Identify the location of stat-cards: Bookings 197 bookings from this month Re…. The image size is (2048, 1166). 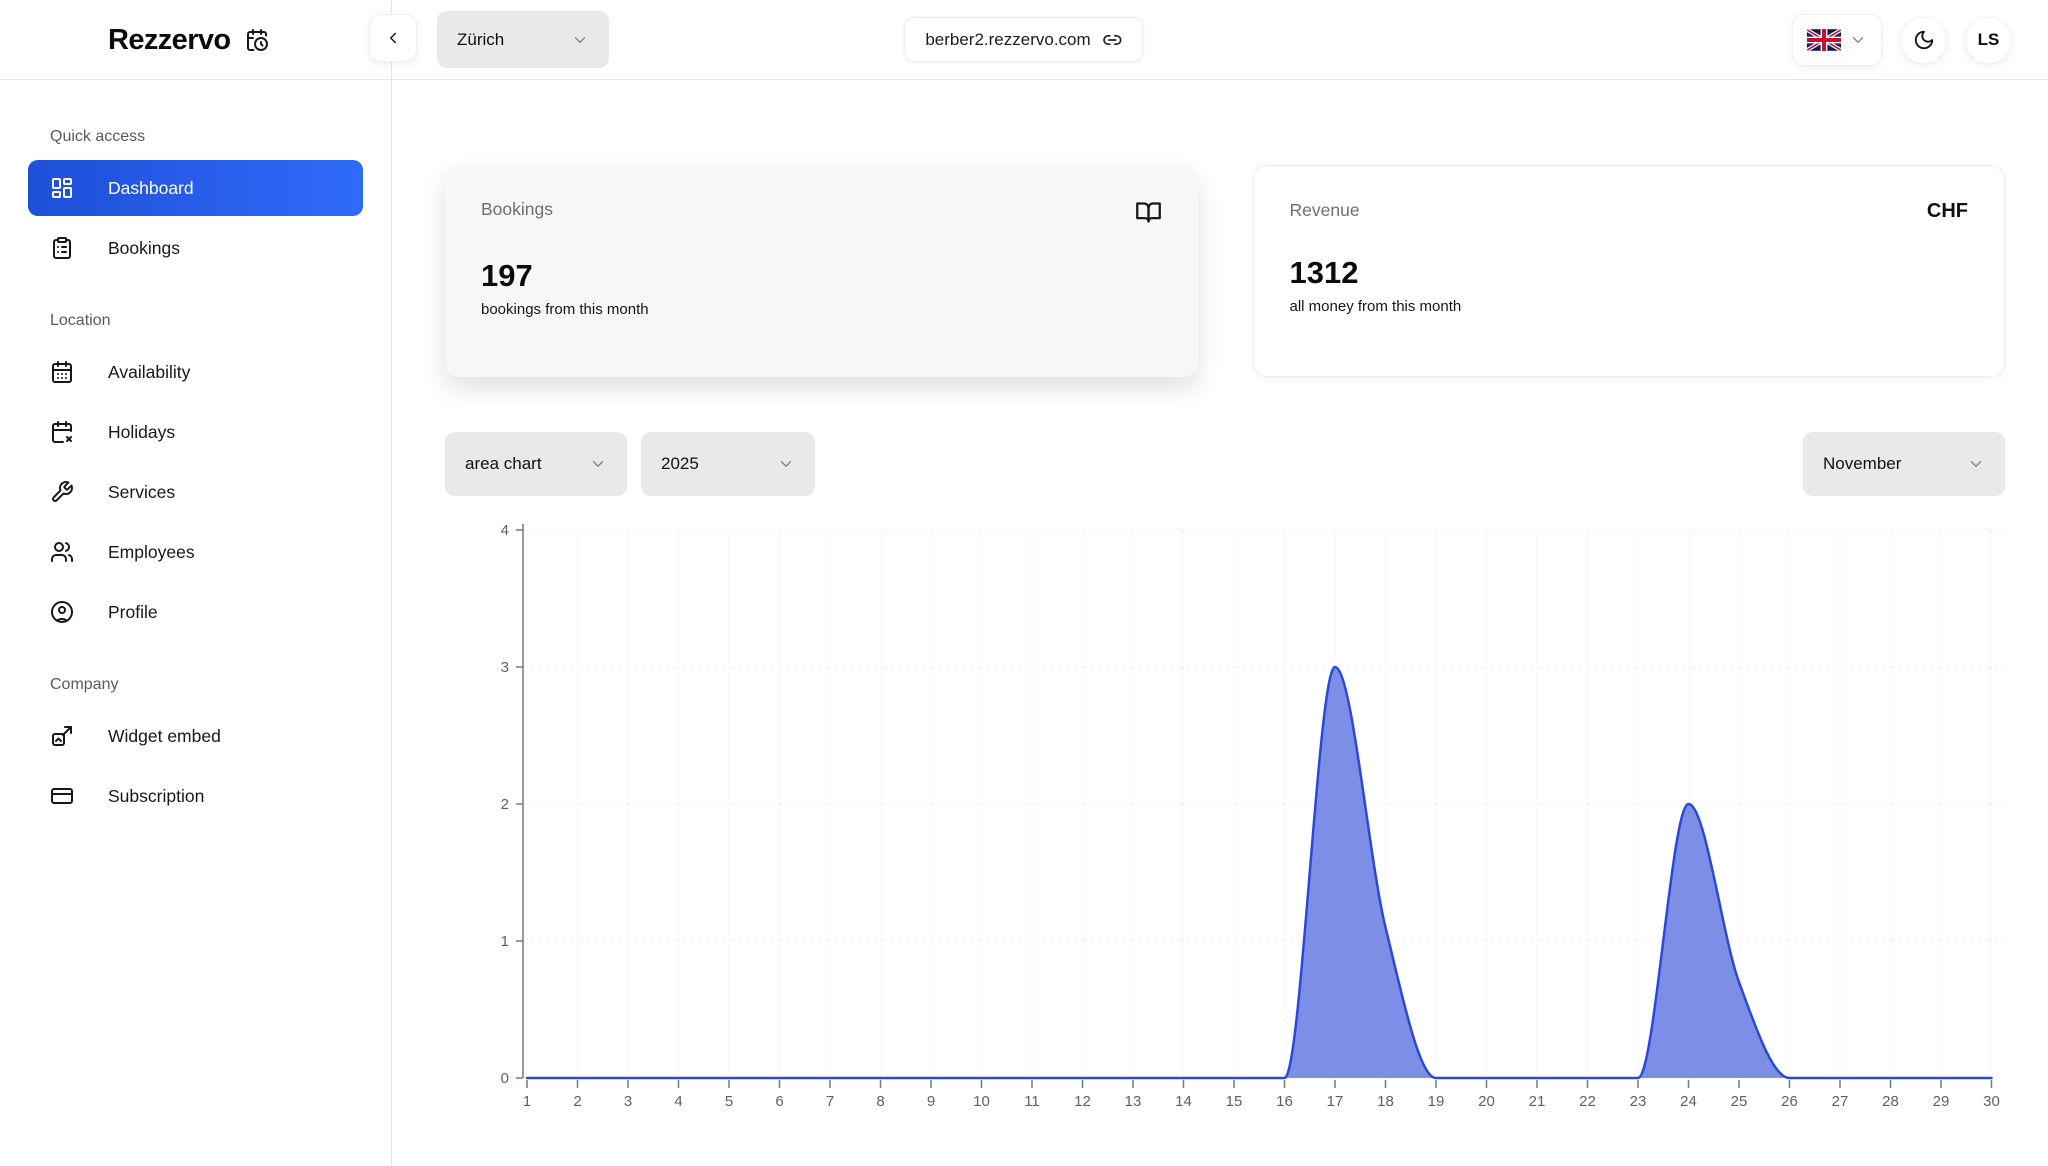
(1225, 271).